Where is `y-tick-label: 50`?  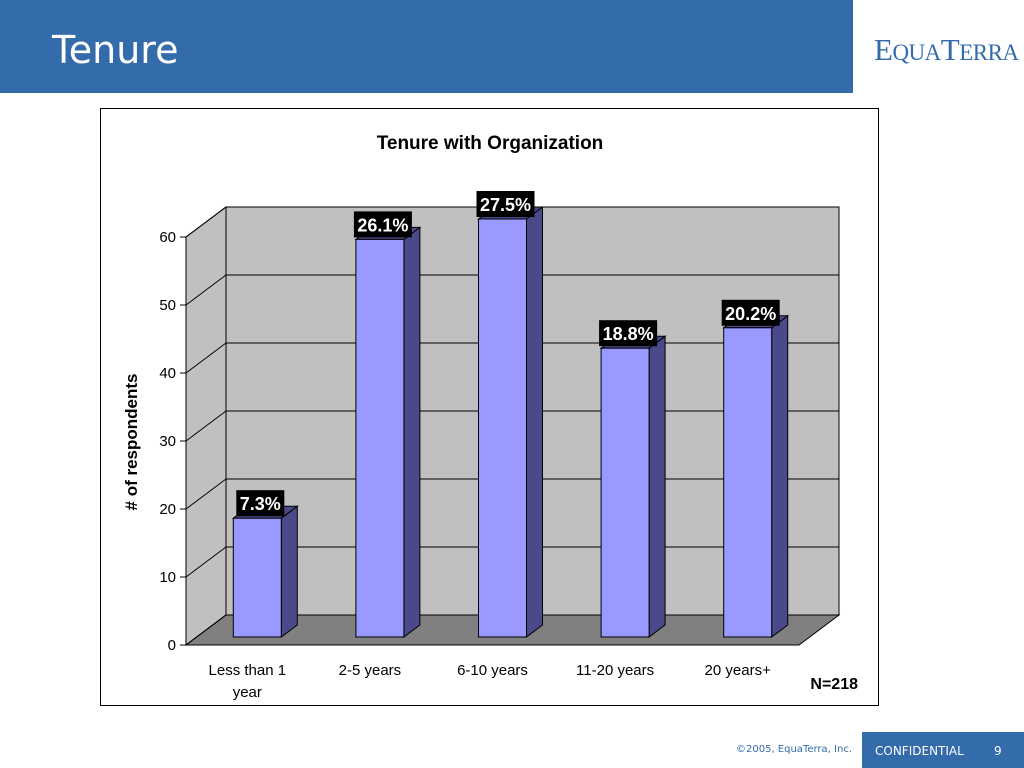 y-tick-label: 50 is located at coordinates (167, 305).